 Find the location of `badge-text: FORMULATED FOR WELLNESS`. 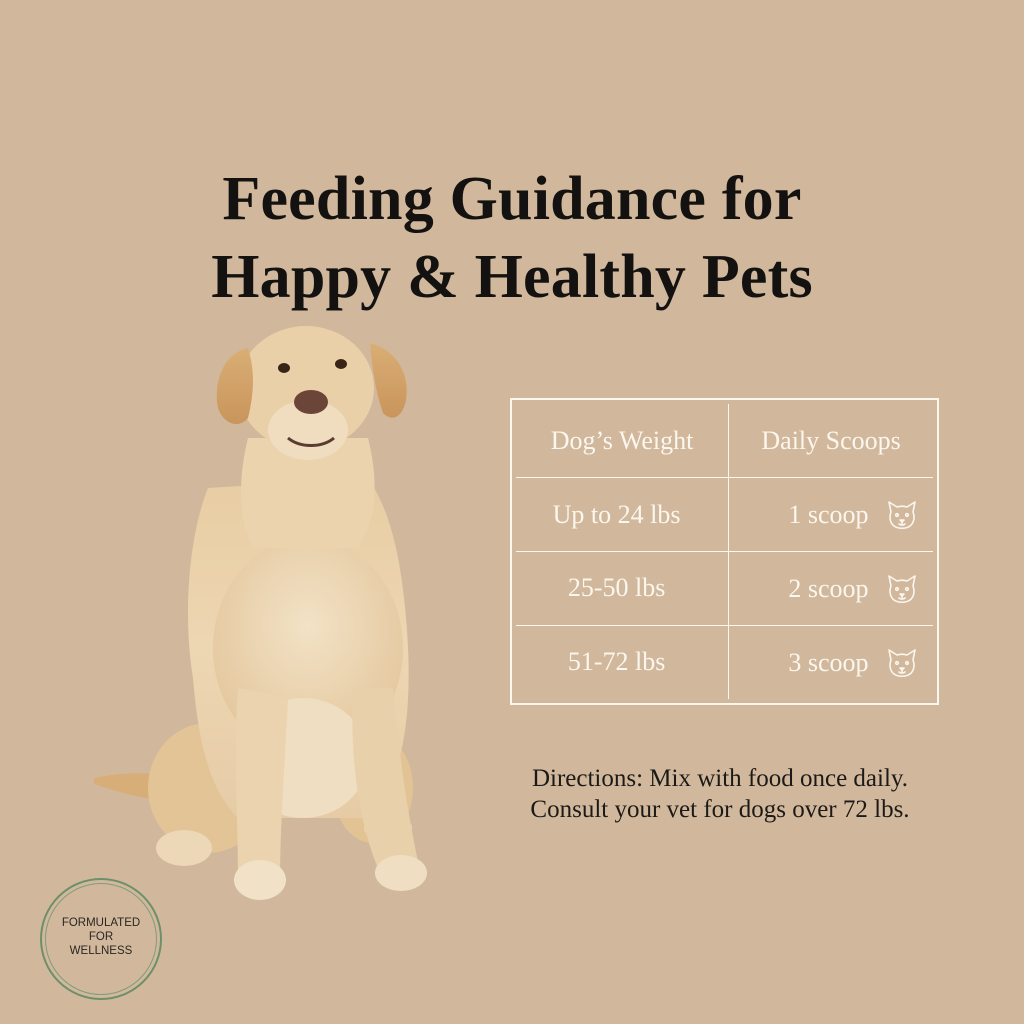

badge-text: FORMULATED FOR WELLNESS is located at coordinates (101, 937).